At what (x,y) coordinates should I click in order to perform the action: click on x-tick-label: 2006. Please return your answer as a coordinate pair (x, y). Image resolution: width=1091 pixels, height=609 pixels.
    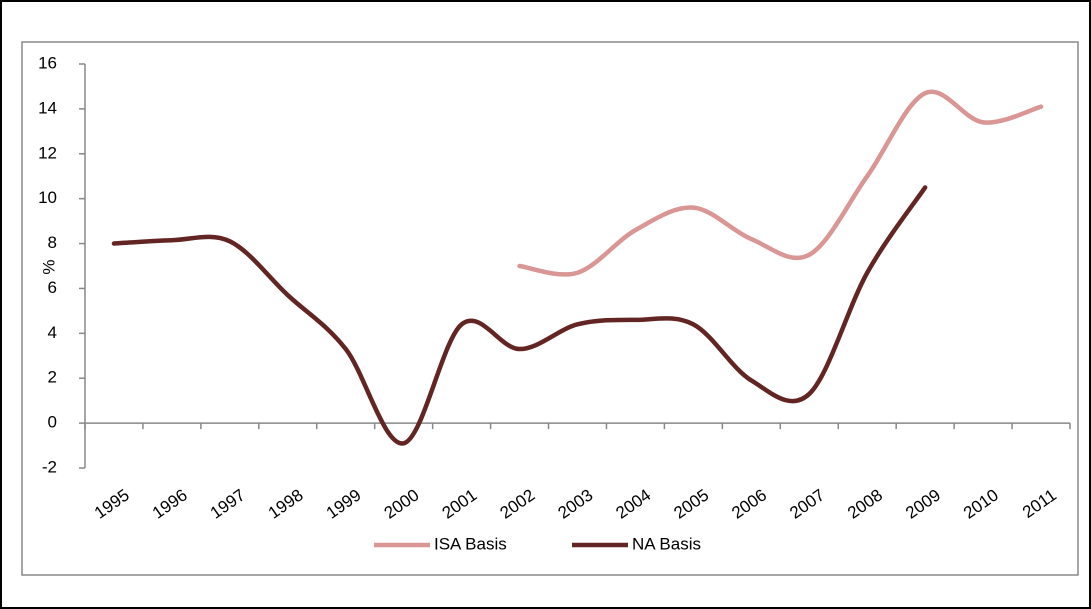
    Looking at the image, I should click on (749, 503).